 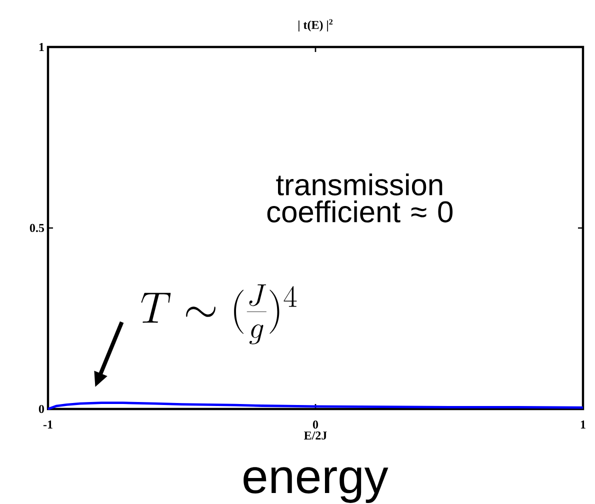 What do you see at coordinates (315, 25) in the screenshot?
I see `chart-title: | t(E) |$^{2}$` at bounding box center [315, 25].